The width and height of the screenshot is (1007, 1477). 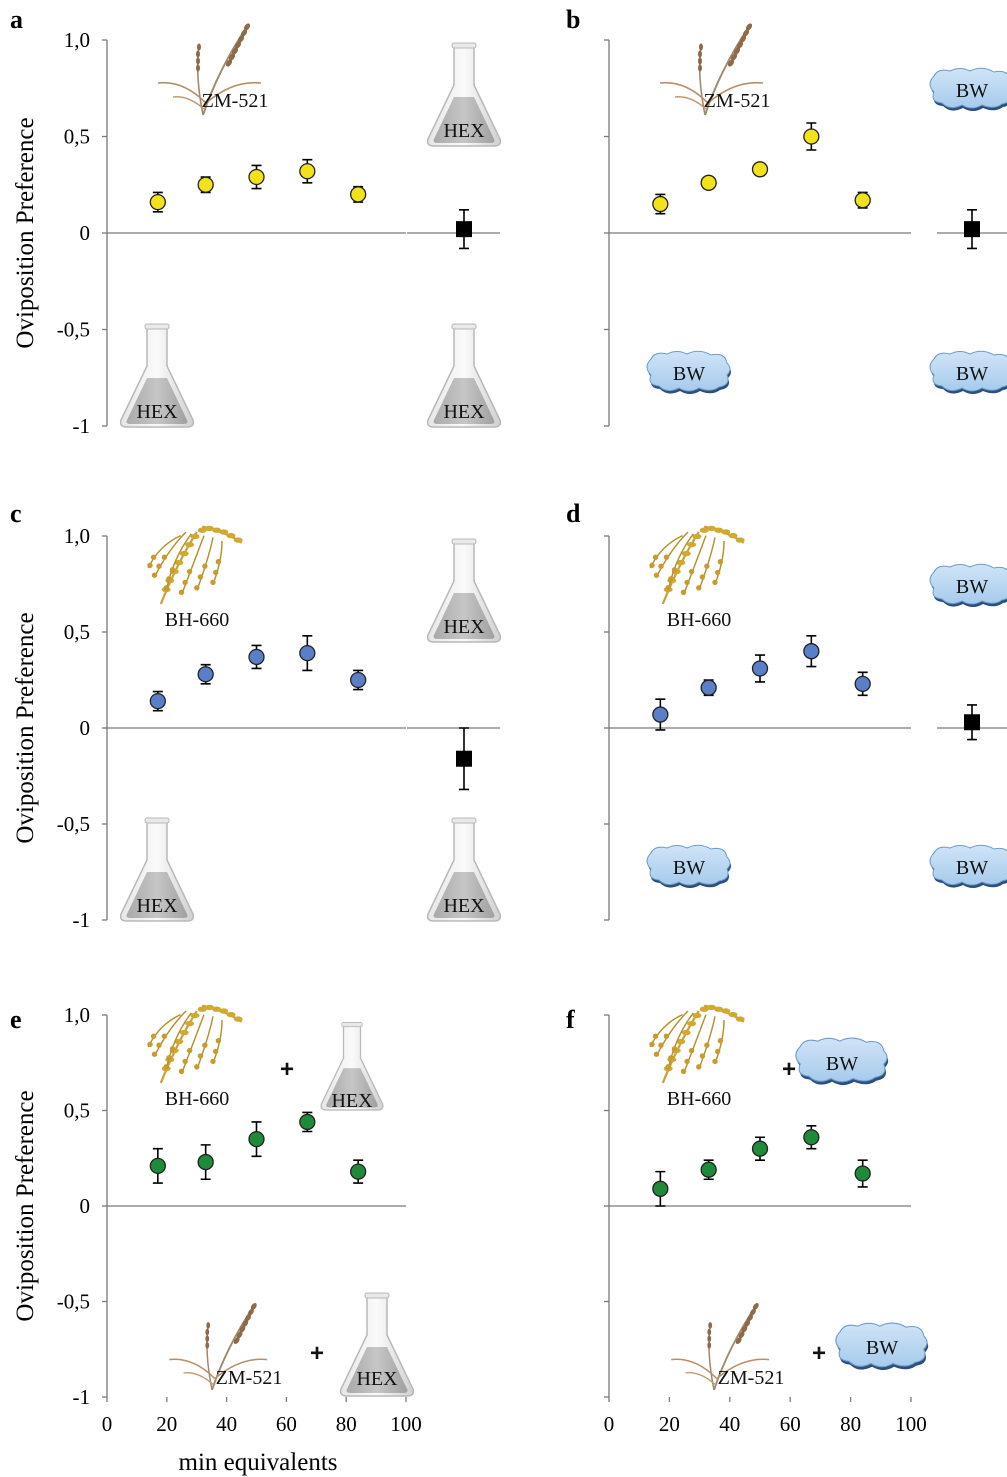 What do you see at coordinates (166, 1424) in the screenshot?
I see `x-tick-label: 20` at bounding box center [166, 1424].